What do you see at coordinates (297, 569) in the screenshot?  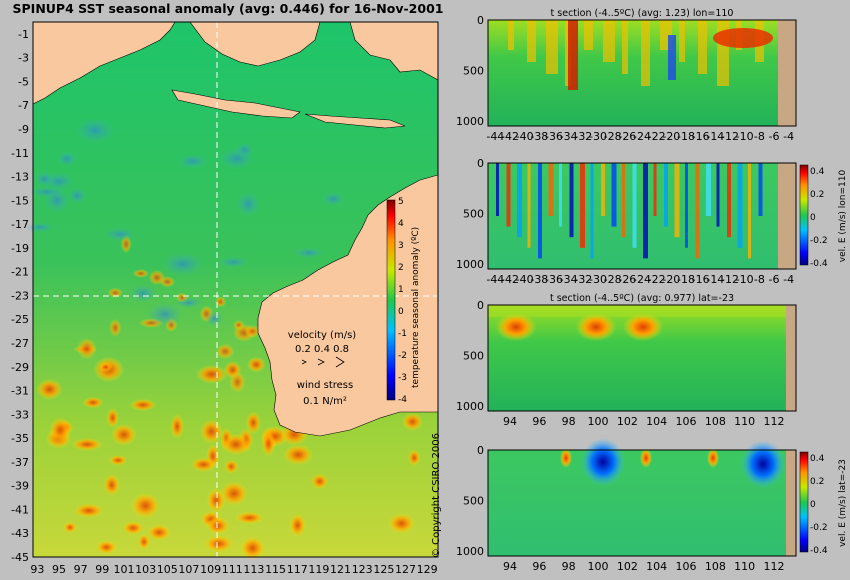 I see `map-x-tick-label: 117` at bounding box center [297, 569].